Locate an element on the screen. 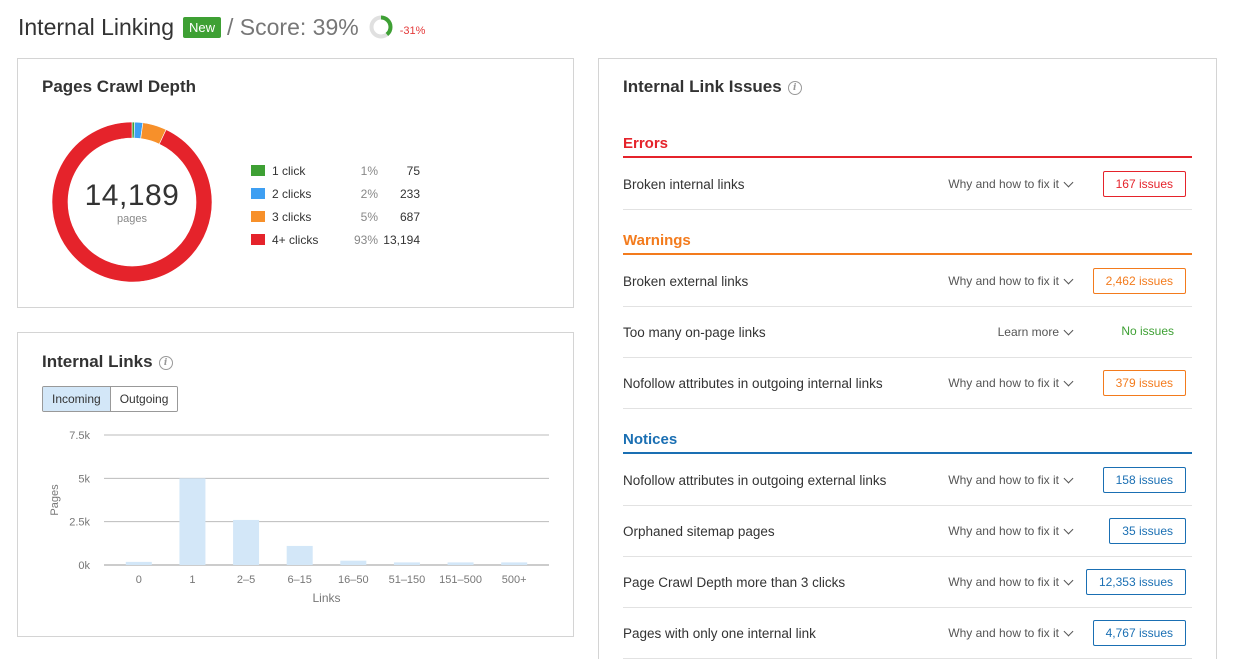  y-tick-label: 0k is located at coordinates (84, 566).